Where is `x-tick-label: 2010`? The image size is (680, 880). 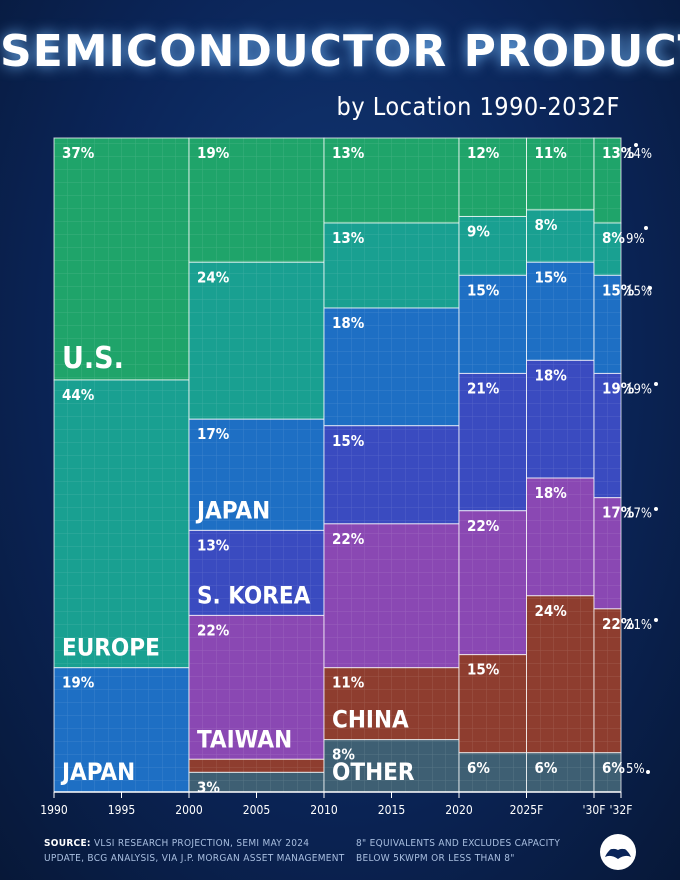 x-tick-label: 2010 is located at coordinates (324, 810).